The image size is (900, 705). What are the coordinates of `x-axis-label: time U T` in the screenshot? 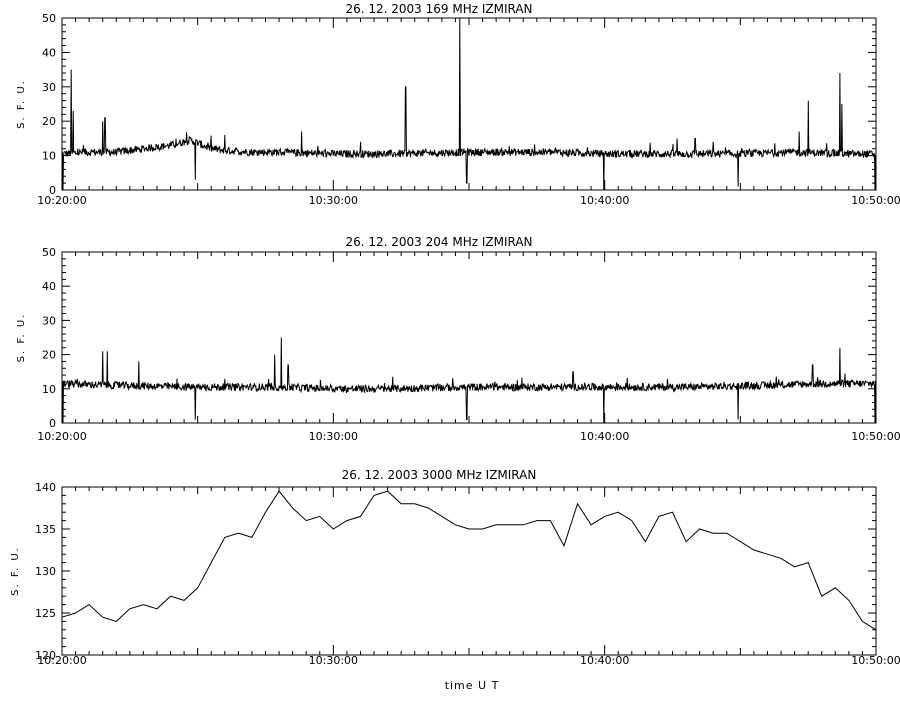 It's located at (472, 685).